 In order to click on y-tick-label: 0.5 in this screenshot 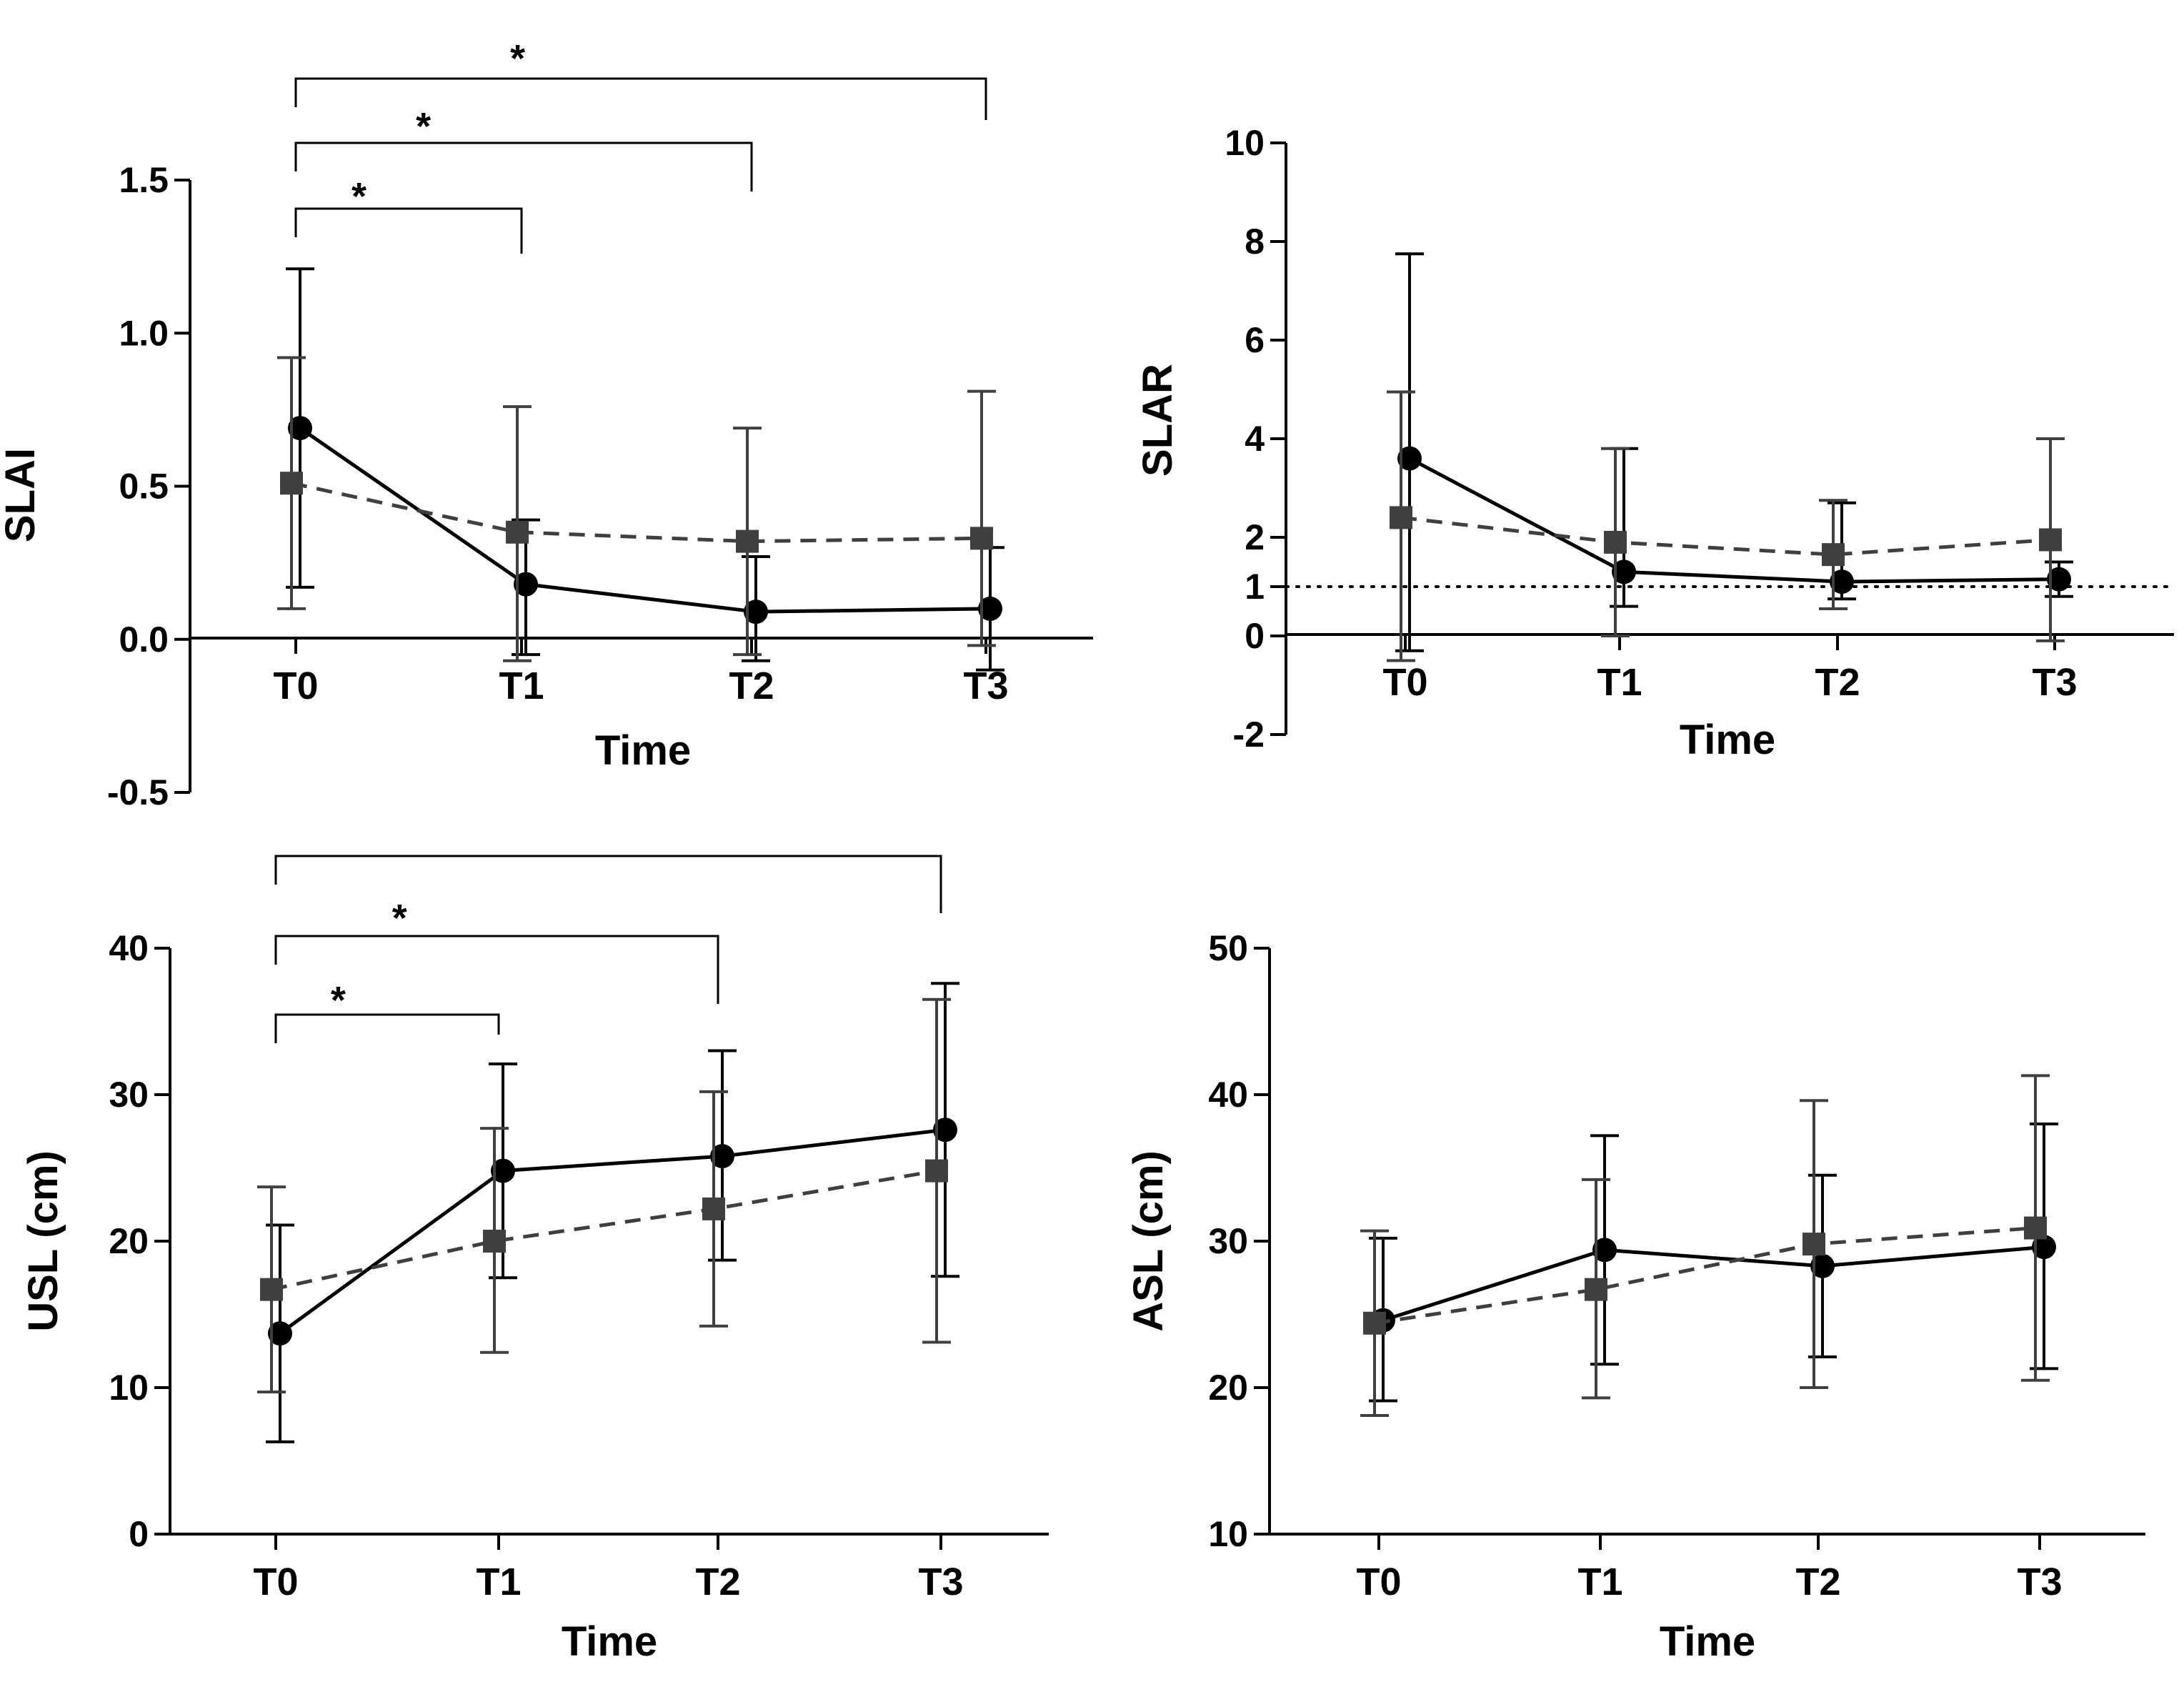, I will do `click(144, 487)`.